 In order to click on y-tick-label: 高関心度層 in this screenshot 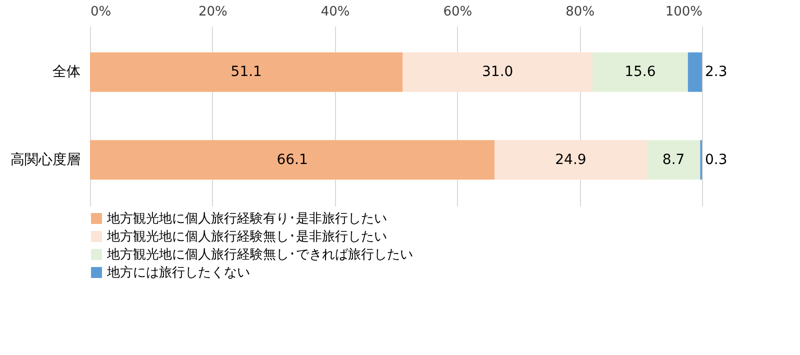, I will do `click(45, 160)`.